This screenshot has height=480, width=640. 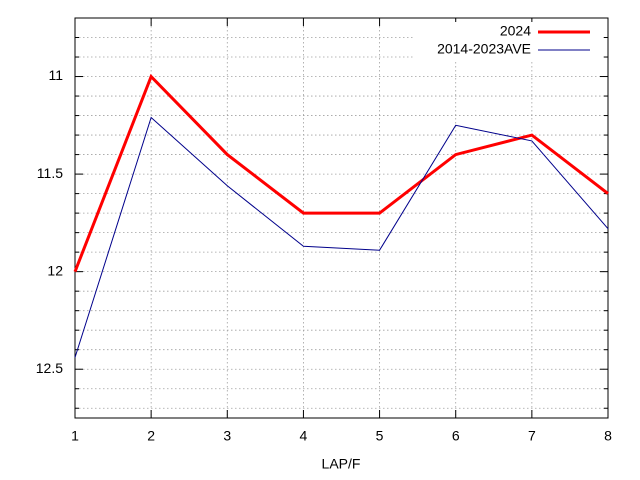 What do you see at coordinates (484, 49) in the screenshot?
I see `legend-label: 2014-2023AVE` at bounding box center [484, 49].